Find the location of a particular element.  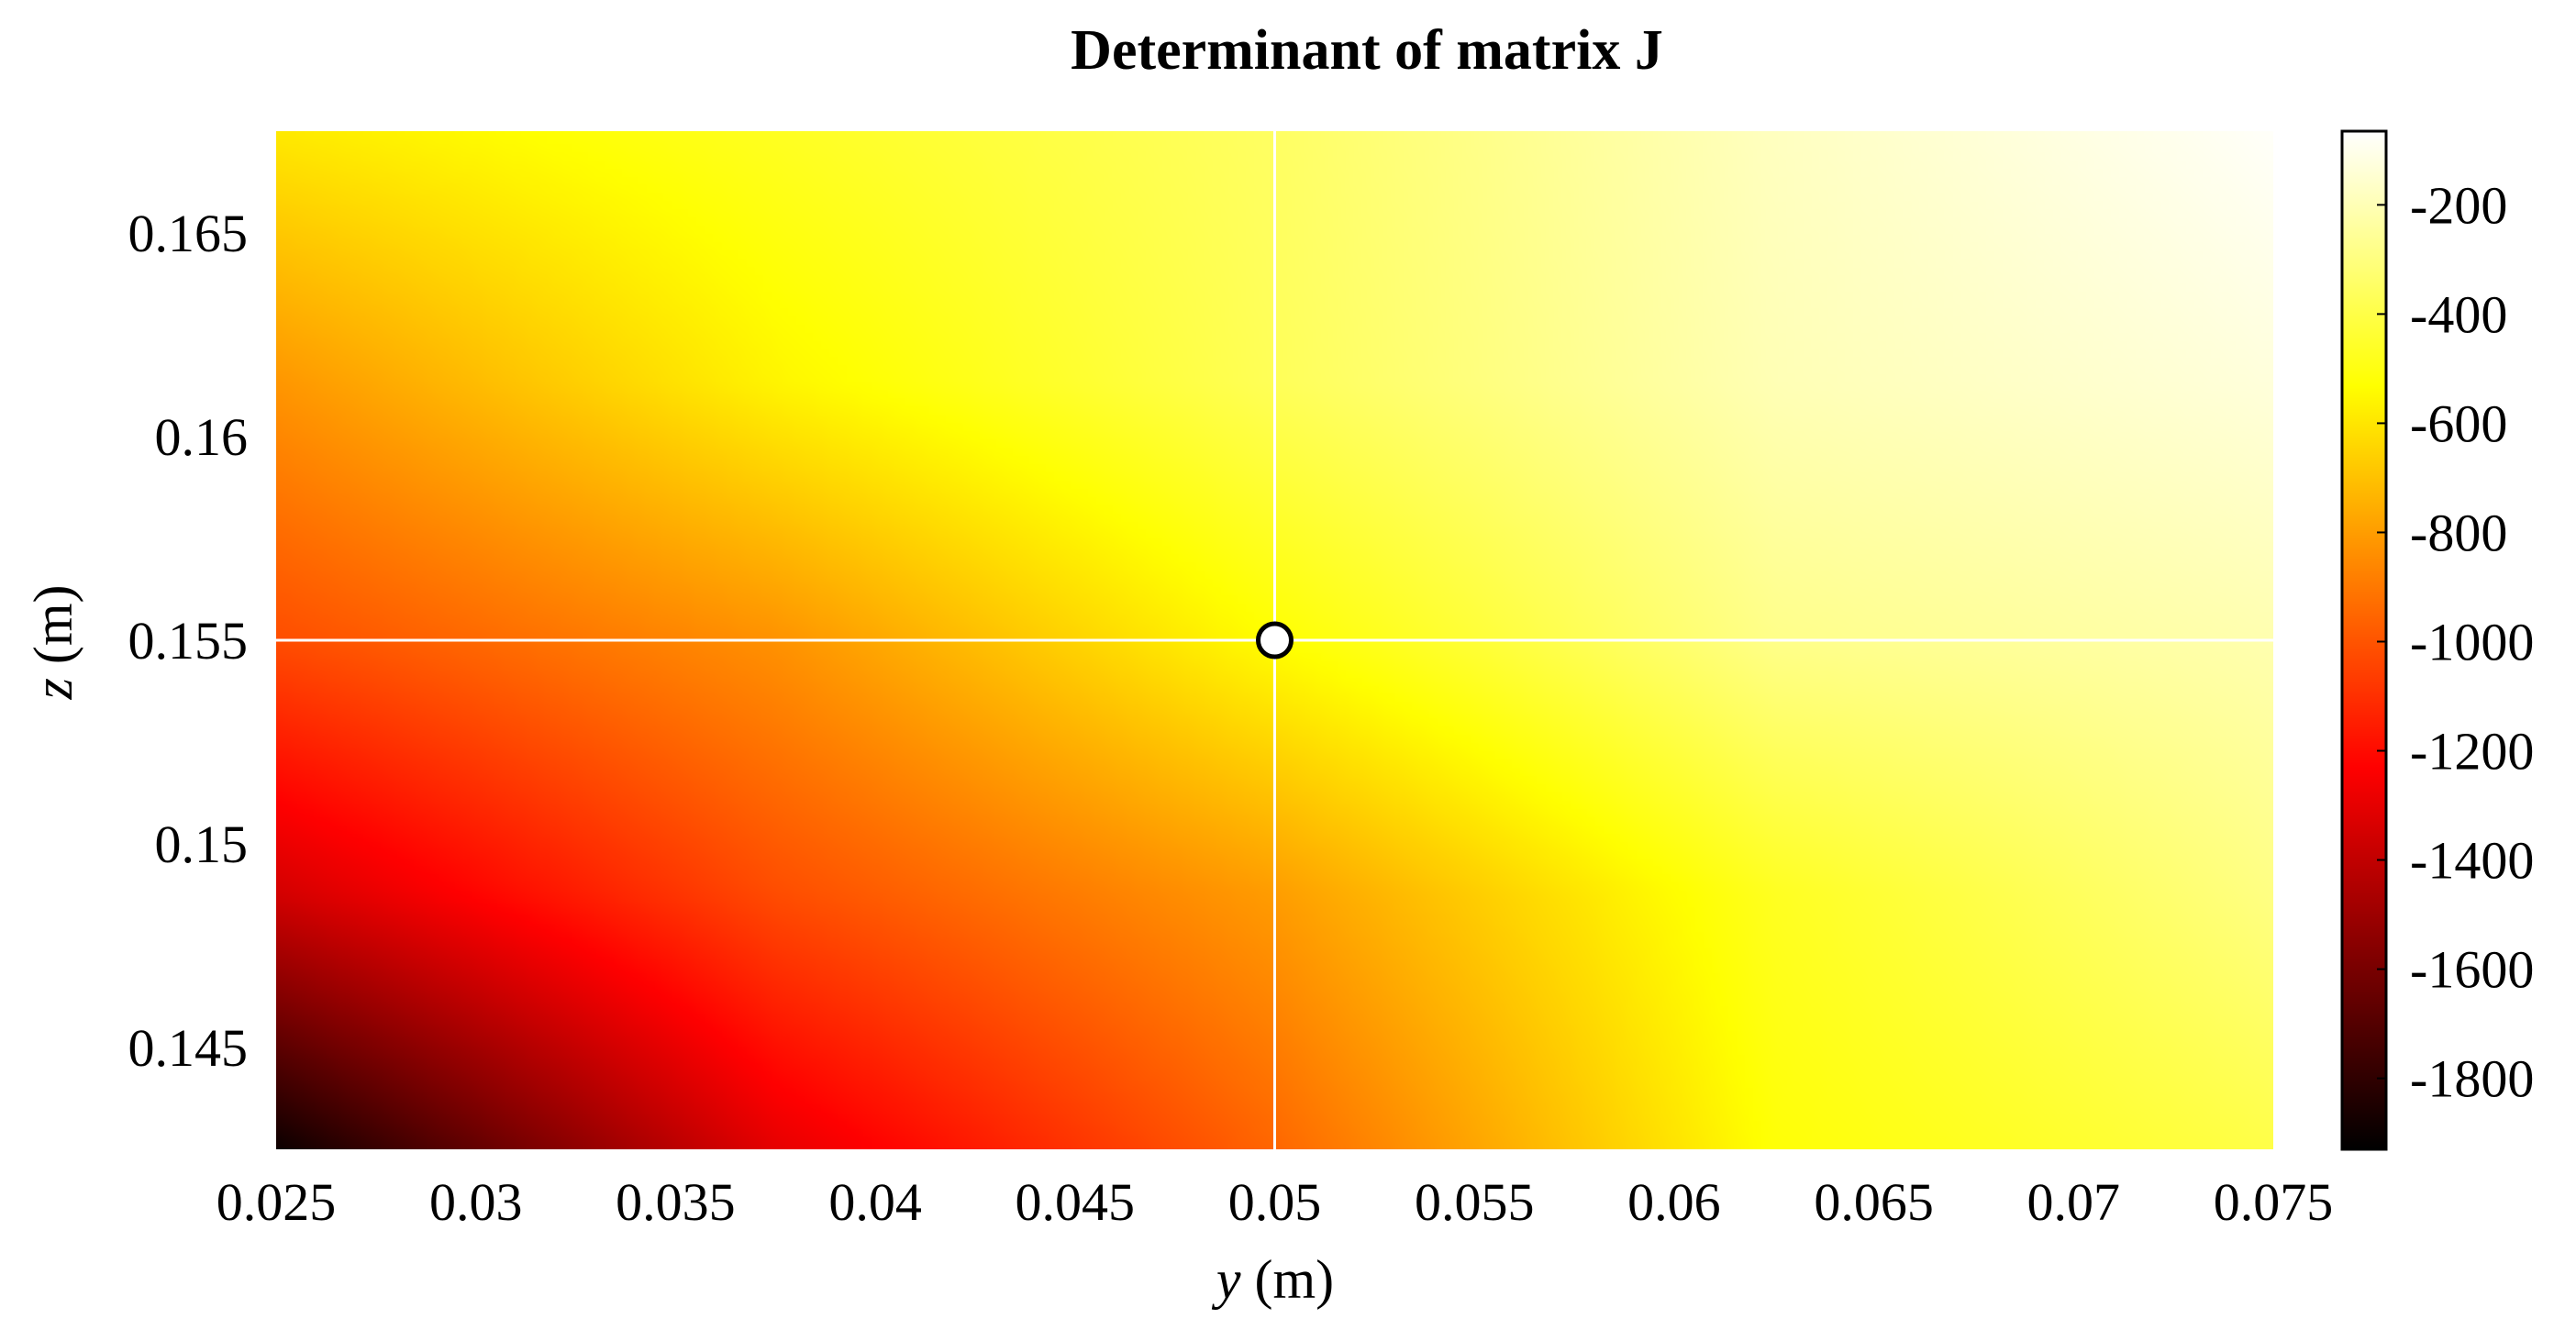

colorbar-tick-label: -400 is located at coordinates (2458, 314).